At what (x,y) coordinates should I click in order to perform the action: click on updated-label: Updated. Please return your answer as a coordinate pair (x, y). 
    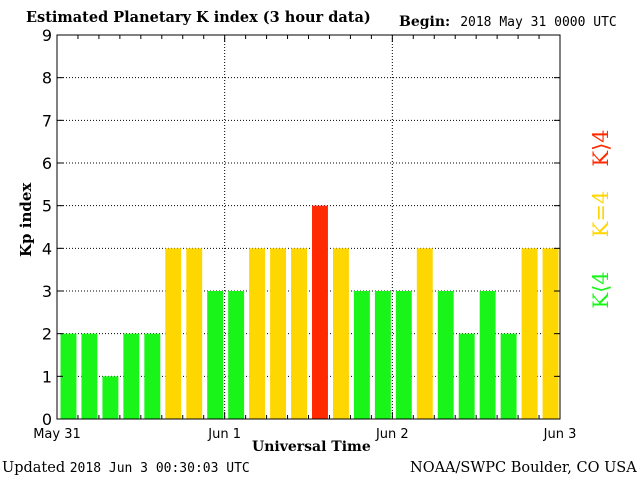
    Looking at the image, I should click on (34, 468).